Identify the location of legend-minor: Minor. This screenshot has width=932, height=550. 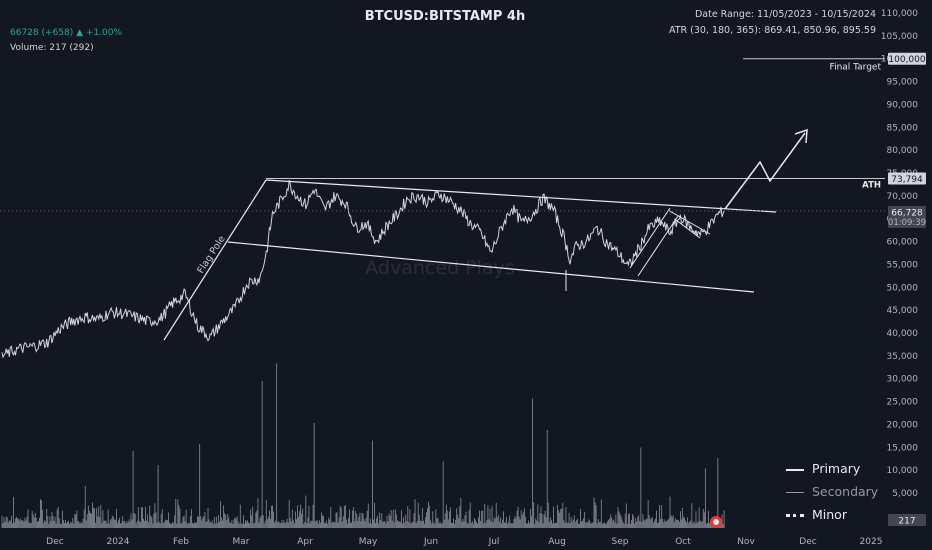
(816, 514).